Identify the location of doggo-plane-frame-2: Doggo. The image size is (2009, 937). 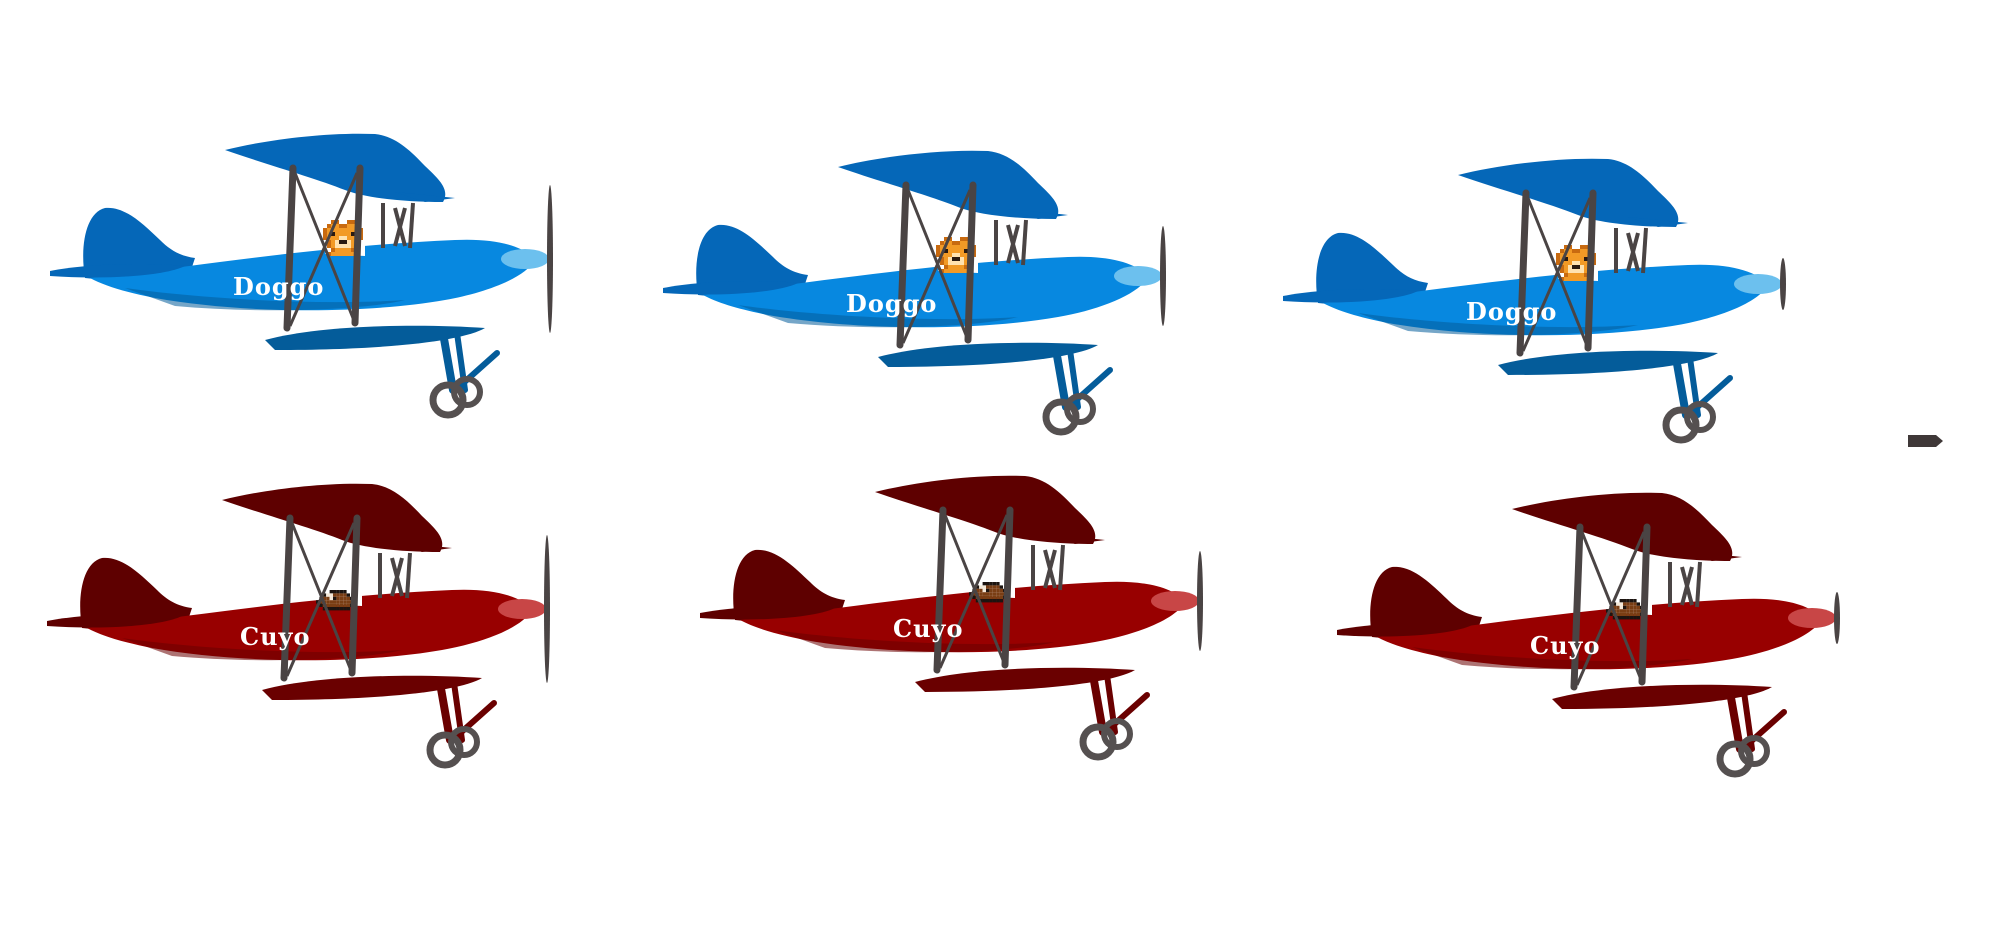
(960, 295).